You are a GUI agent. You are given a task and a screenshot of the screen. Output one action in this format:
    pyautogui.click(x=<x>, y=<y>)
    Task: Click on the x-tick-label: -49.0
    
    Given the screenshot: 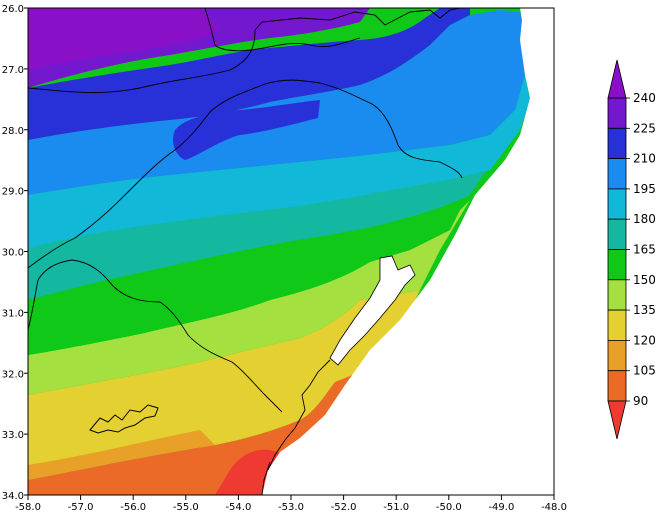 What is the action you would take?
    pyautogui.click(x=501, y=507)
    